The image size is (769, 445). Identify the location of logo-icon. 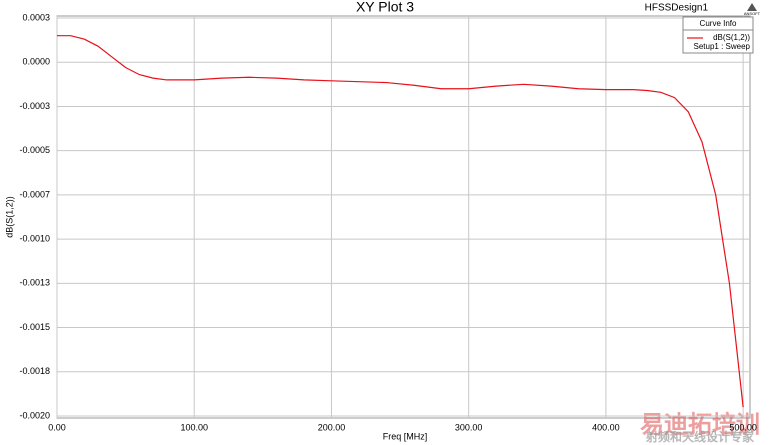
(752, 7).